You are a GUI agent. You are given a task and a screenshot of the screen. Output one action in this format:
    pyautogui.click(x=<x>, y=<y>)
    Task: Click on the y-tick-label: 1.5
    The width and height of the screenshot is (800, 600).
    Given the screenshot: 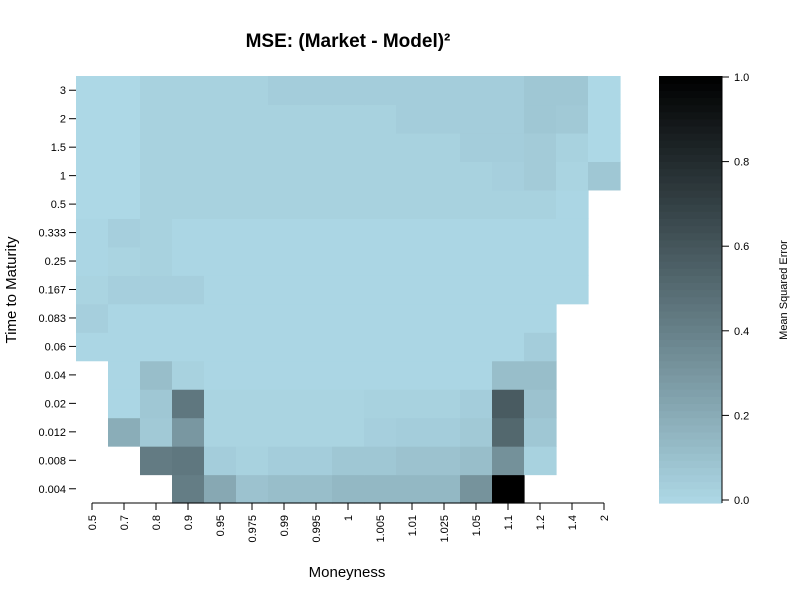 What is the action you would take?
    pyautogui.click(x=58, y=148)
    